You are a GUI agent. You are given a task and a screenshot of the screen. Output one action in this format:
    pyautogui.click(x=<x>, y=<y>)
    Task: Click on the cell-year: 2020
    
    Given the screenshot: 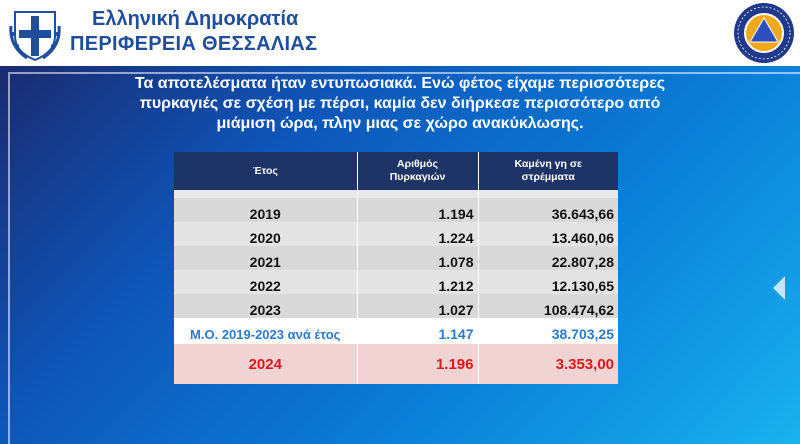 What is the action you would take?
    pyautogui.click(x=266, y=234)
    